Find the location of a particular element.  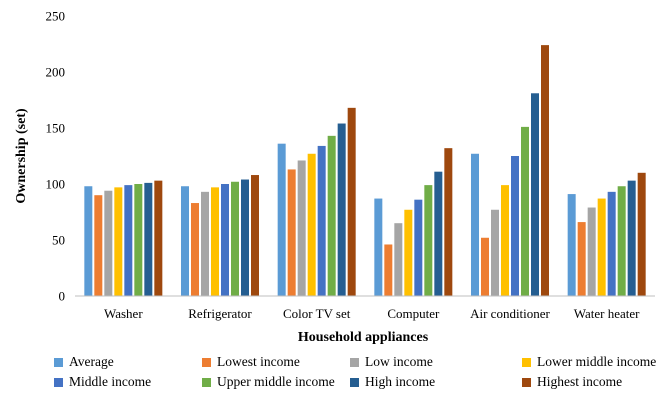

y-axis-ticks: 0 50 100 150 200 250 is located at coordinates (56, 156).